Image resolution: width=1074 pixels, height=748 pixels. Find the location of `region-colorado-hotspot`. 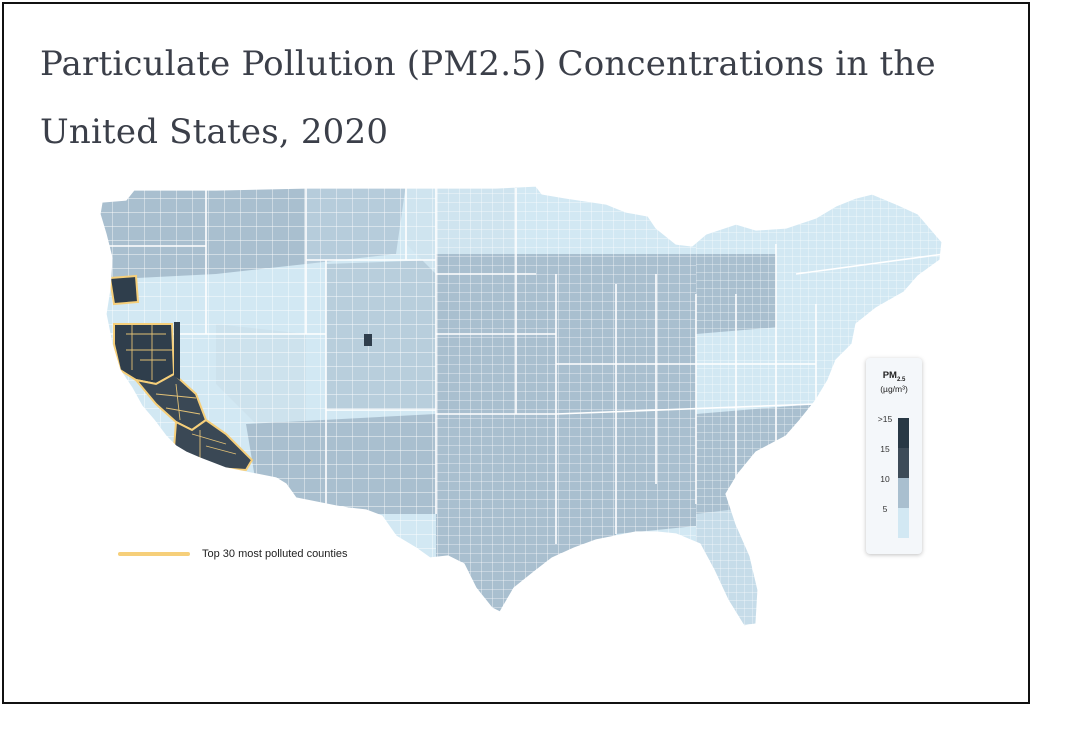

region-colorado-hotspot is located at coordinates (368, 340).